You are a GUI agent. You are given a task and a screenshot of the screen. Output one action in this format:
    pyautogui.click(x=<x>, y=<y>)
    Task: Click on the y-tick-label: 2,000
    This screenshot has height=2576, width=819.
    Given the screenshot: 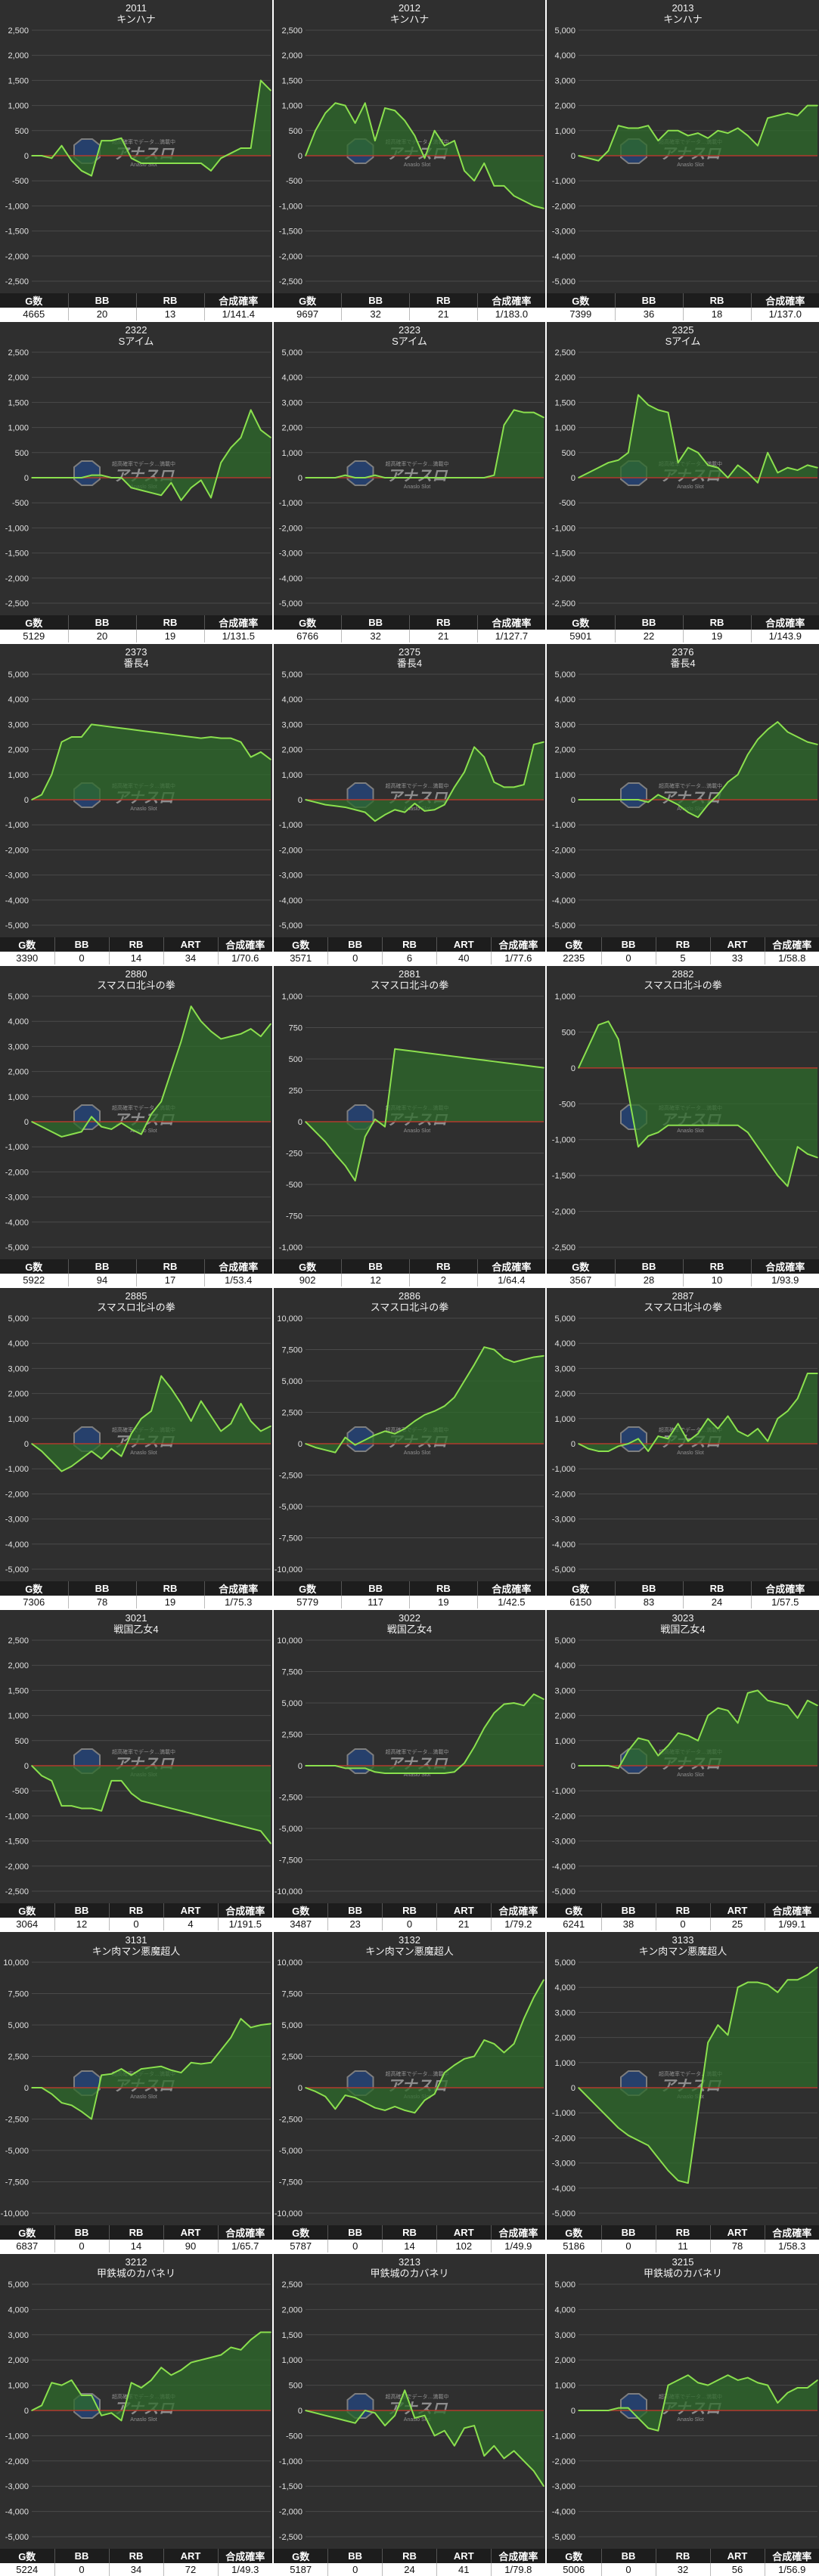 What is the action you would take?
    pyautogui.click(x=291, y=750)
    